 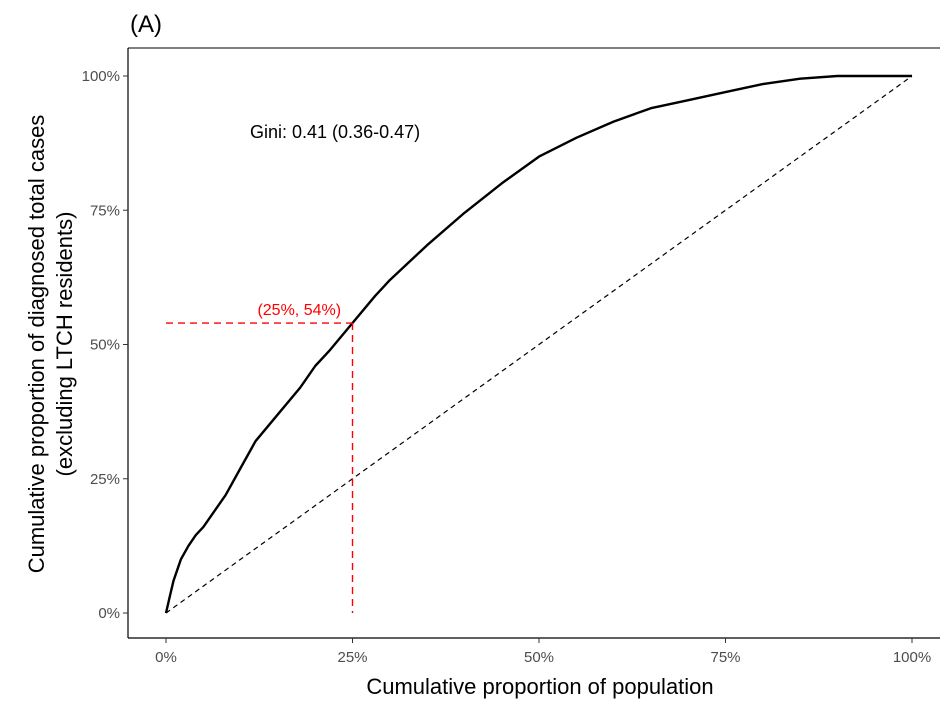 I want to click on y-axis-title-line2: (excluding LTCH residents), so click(x=64, y=344).